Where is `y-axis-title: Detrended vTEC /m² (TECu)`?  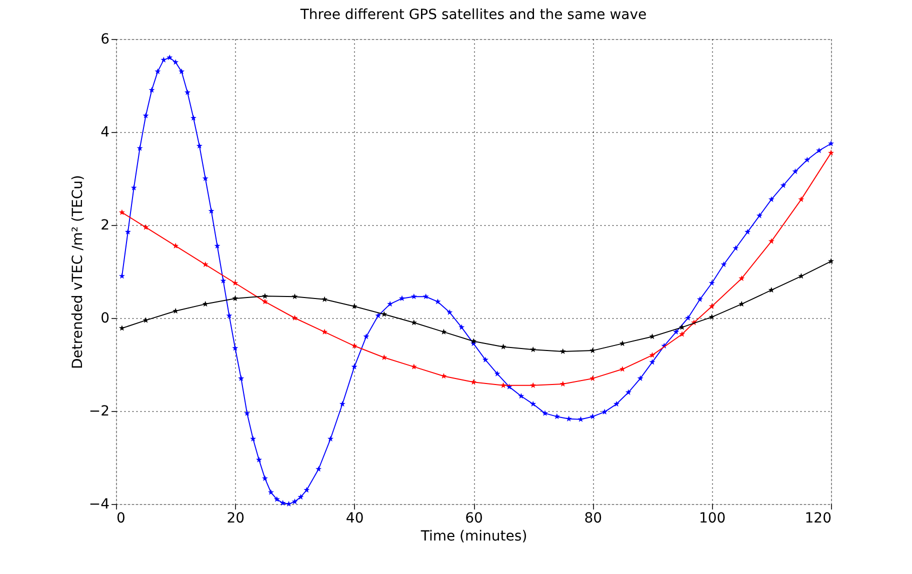 y-axis-title: Detrended vTEC /m² (TECu) is located at coordinates (78, 272).